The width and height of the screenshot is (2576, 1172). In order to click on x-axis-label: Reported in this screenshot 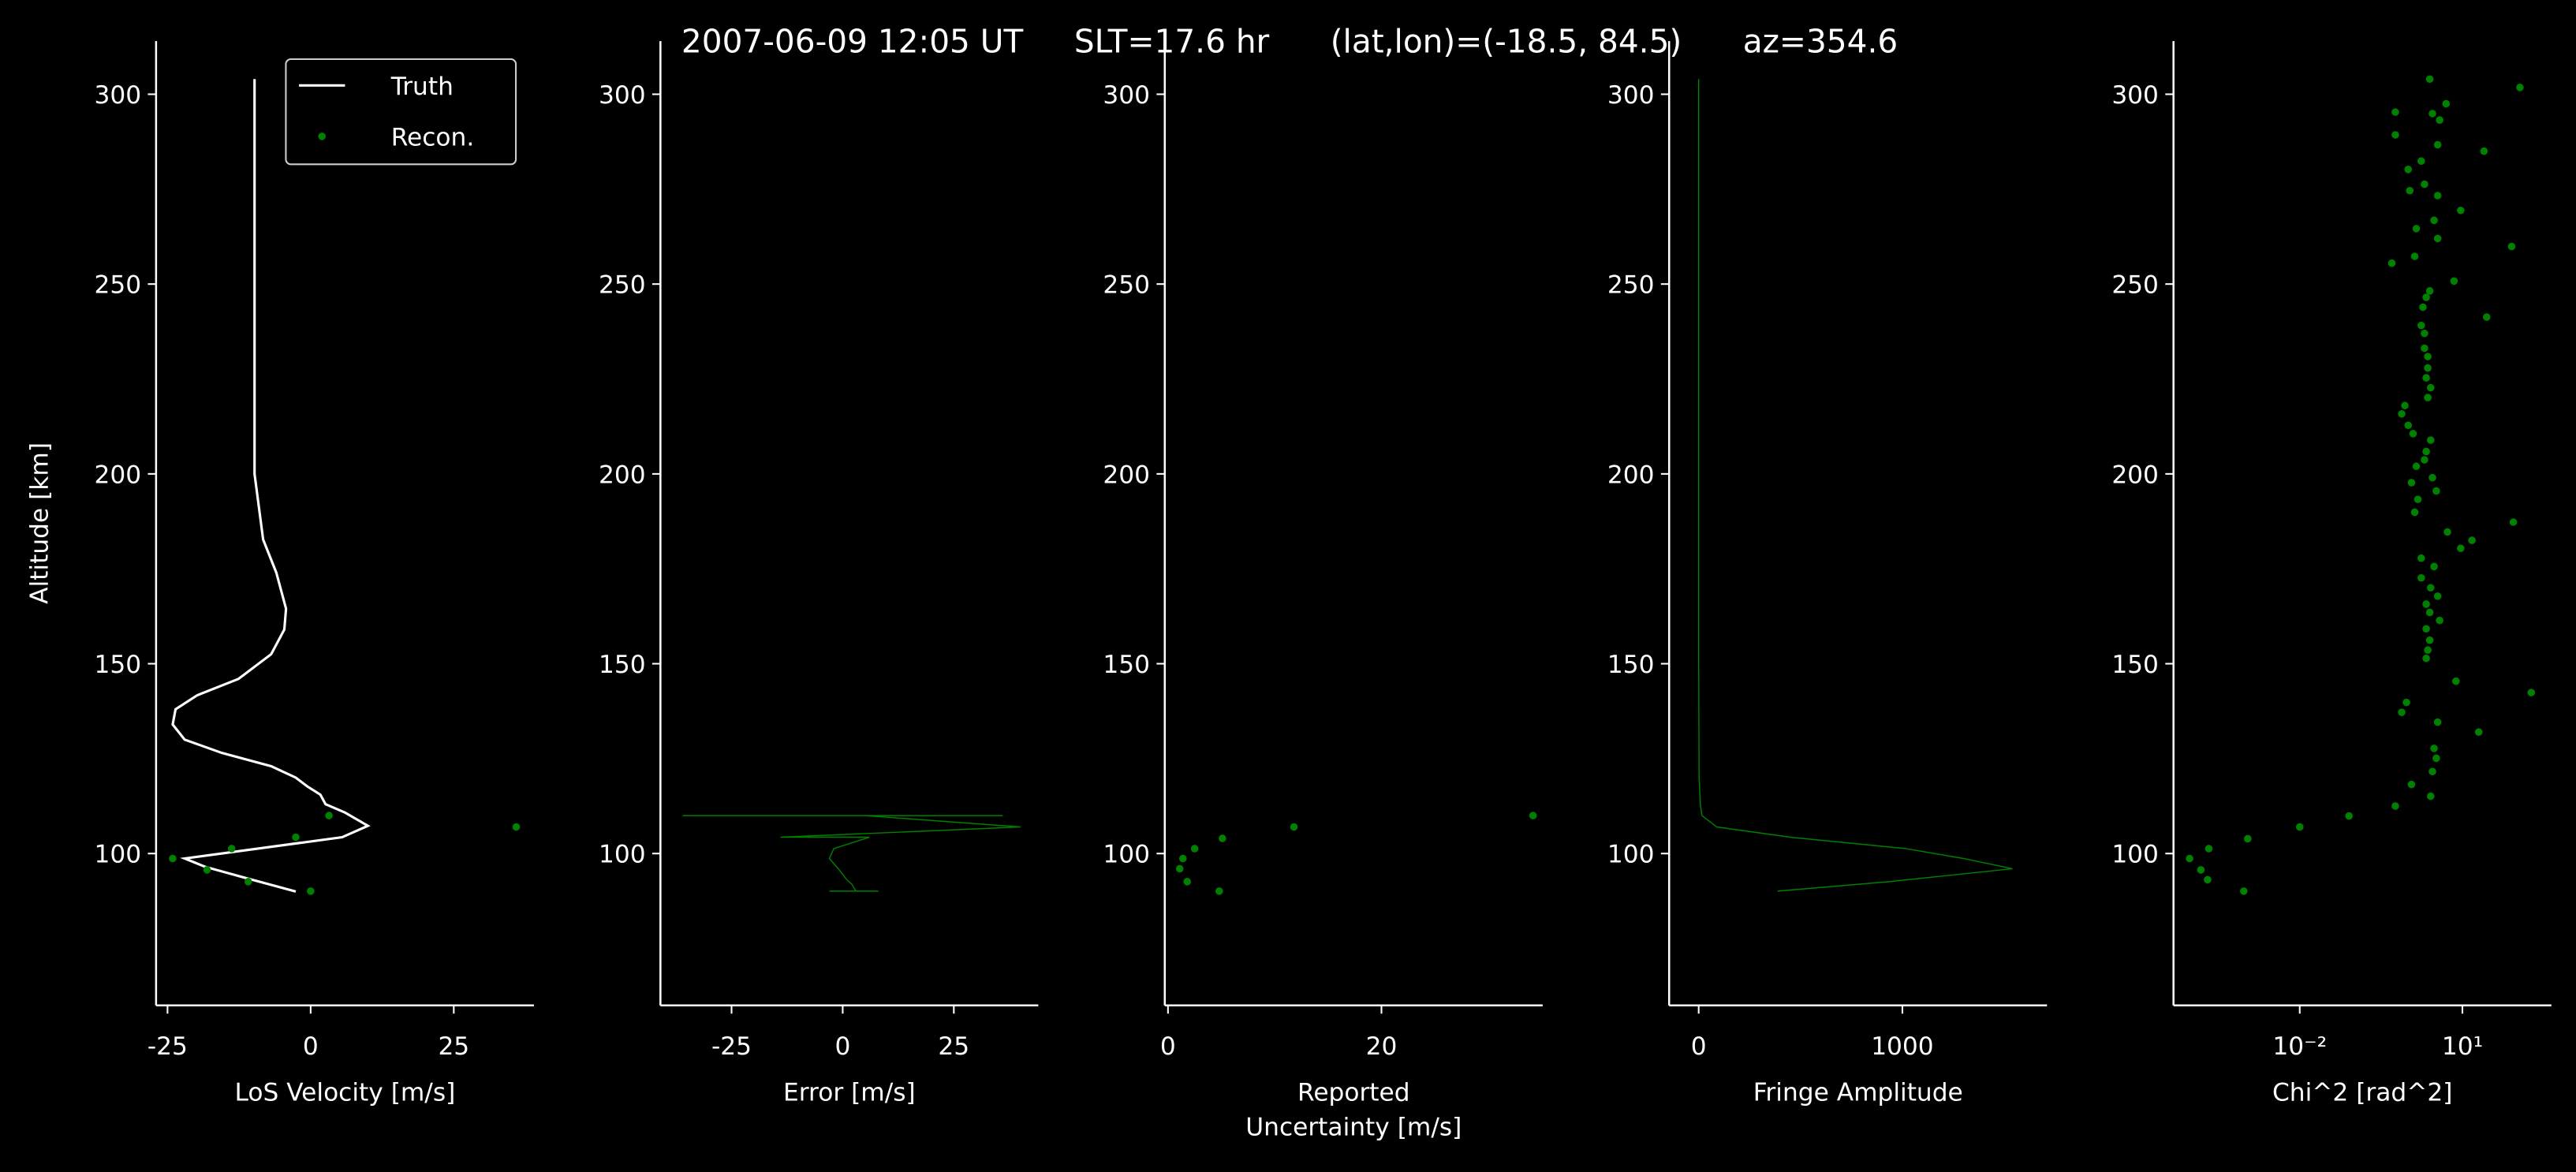, I will do `click(1353, 1093)`.